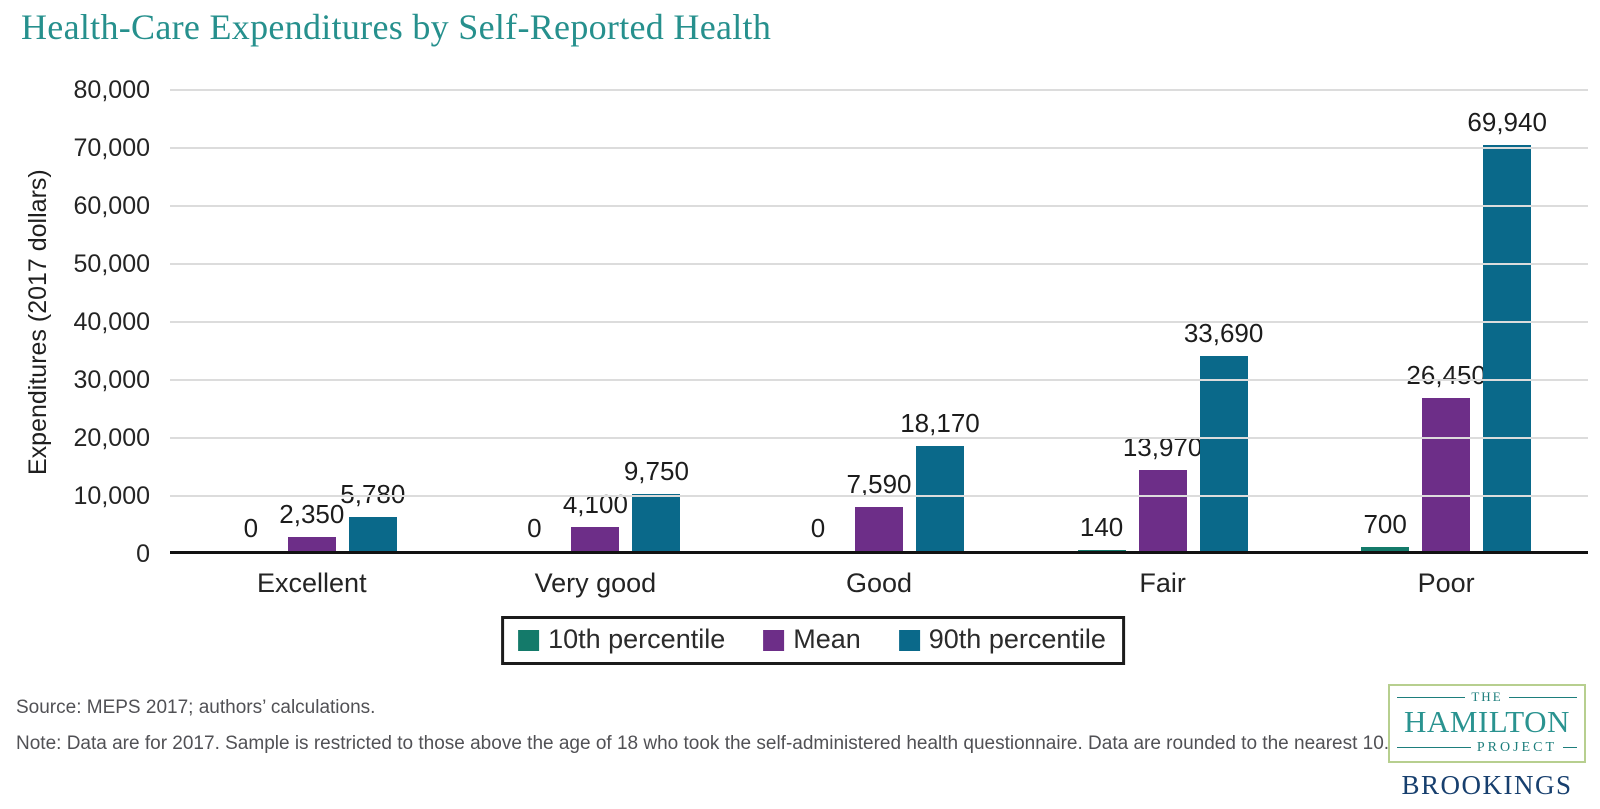  I want to click on y-tick-label: 70,000, so click(111, 148).